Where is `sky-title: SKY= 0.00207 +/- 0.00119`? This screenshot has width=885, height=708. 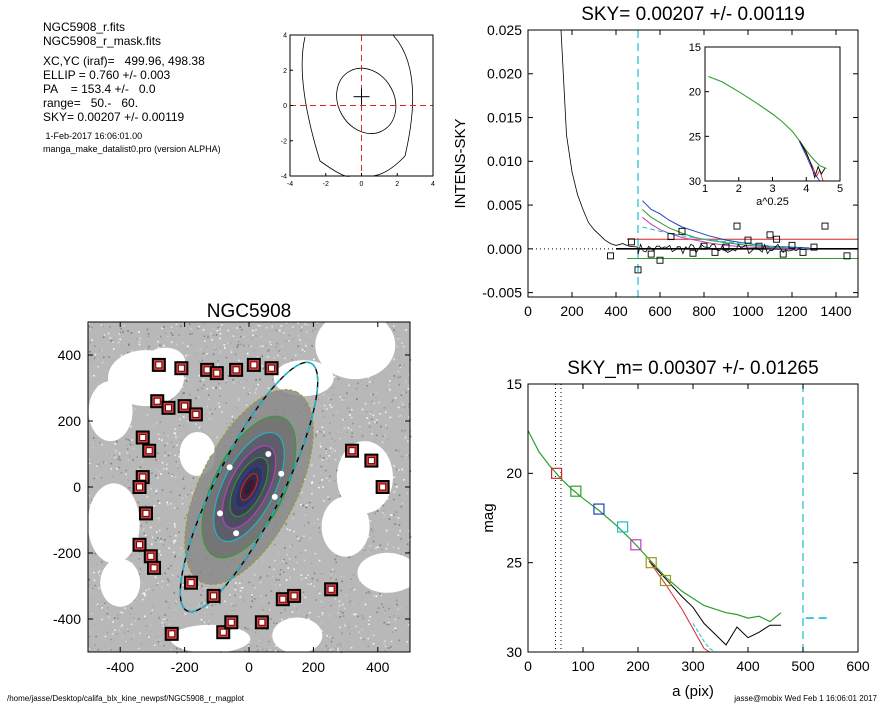
sky-title: SKY= 0.00207 +/- 0.00119 is located at coordinates (693, 14).